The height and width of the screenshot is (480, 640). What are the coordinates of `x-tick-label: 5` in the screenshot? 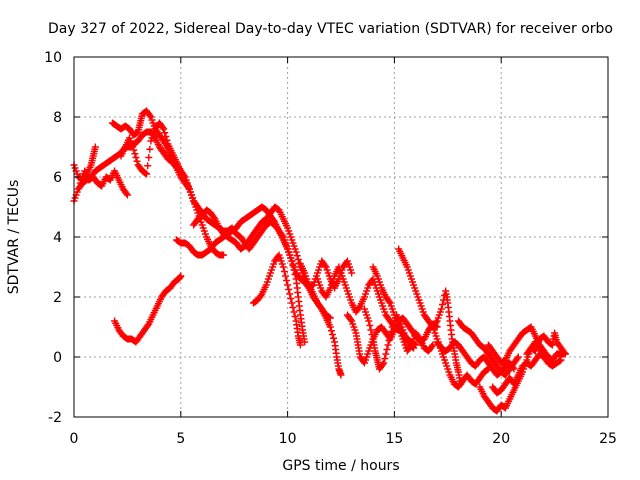 It's located at (180, 439).